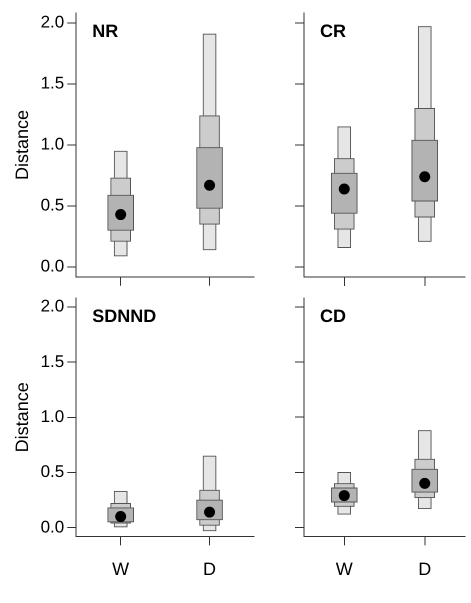 The image size is (471, 603). Describe the element at coordinates (333, 316) in the screenshot. I see `chart-title: CD` at that location.